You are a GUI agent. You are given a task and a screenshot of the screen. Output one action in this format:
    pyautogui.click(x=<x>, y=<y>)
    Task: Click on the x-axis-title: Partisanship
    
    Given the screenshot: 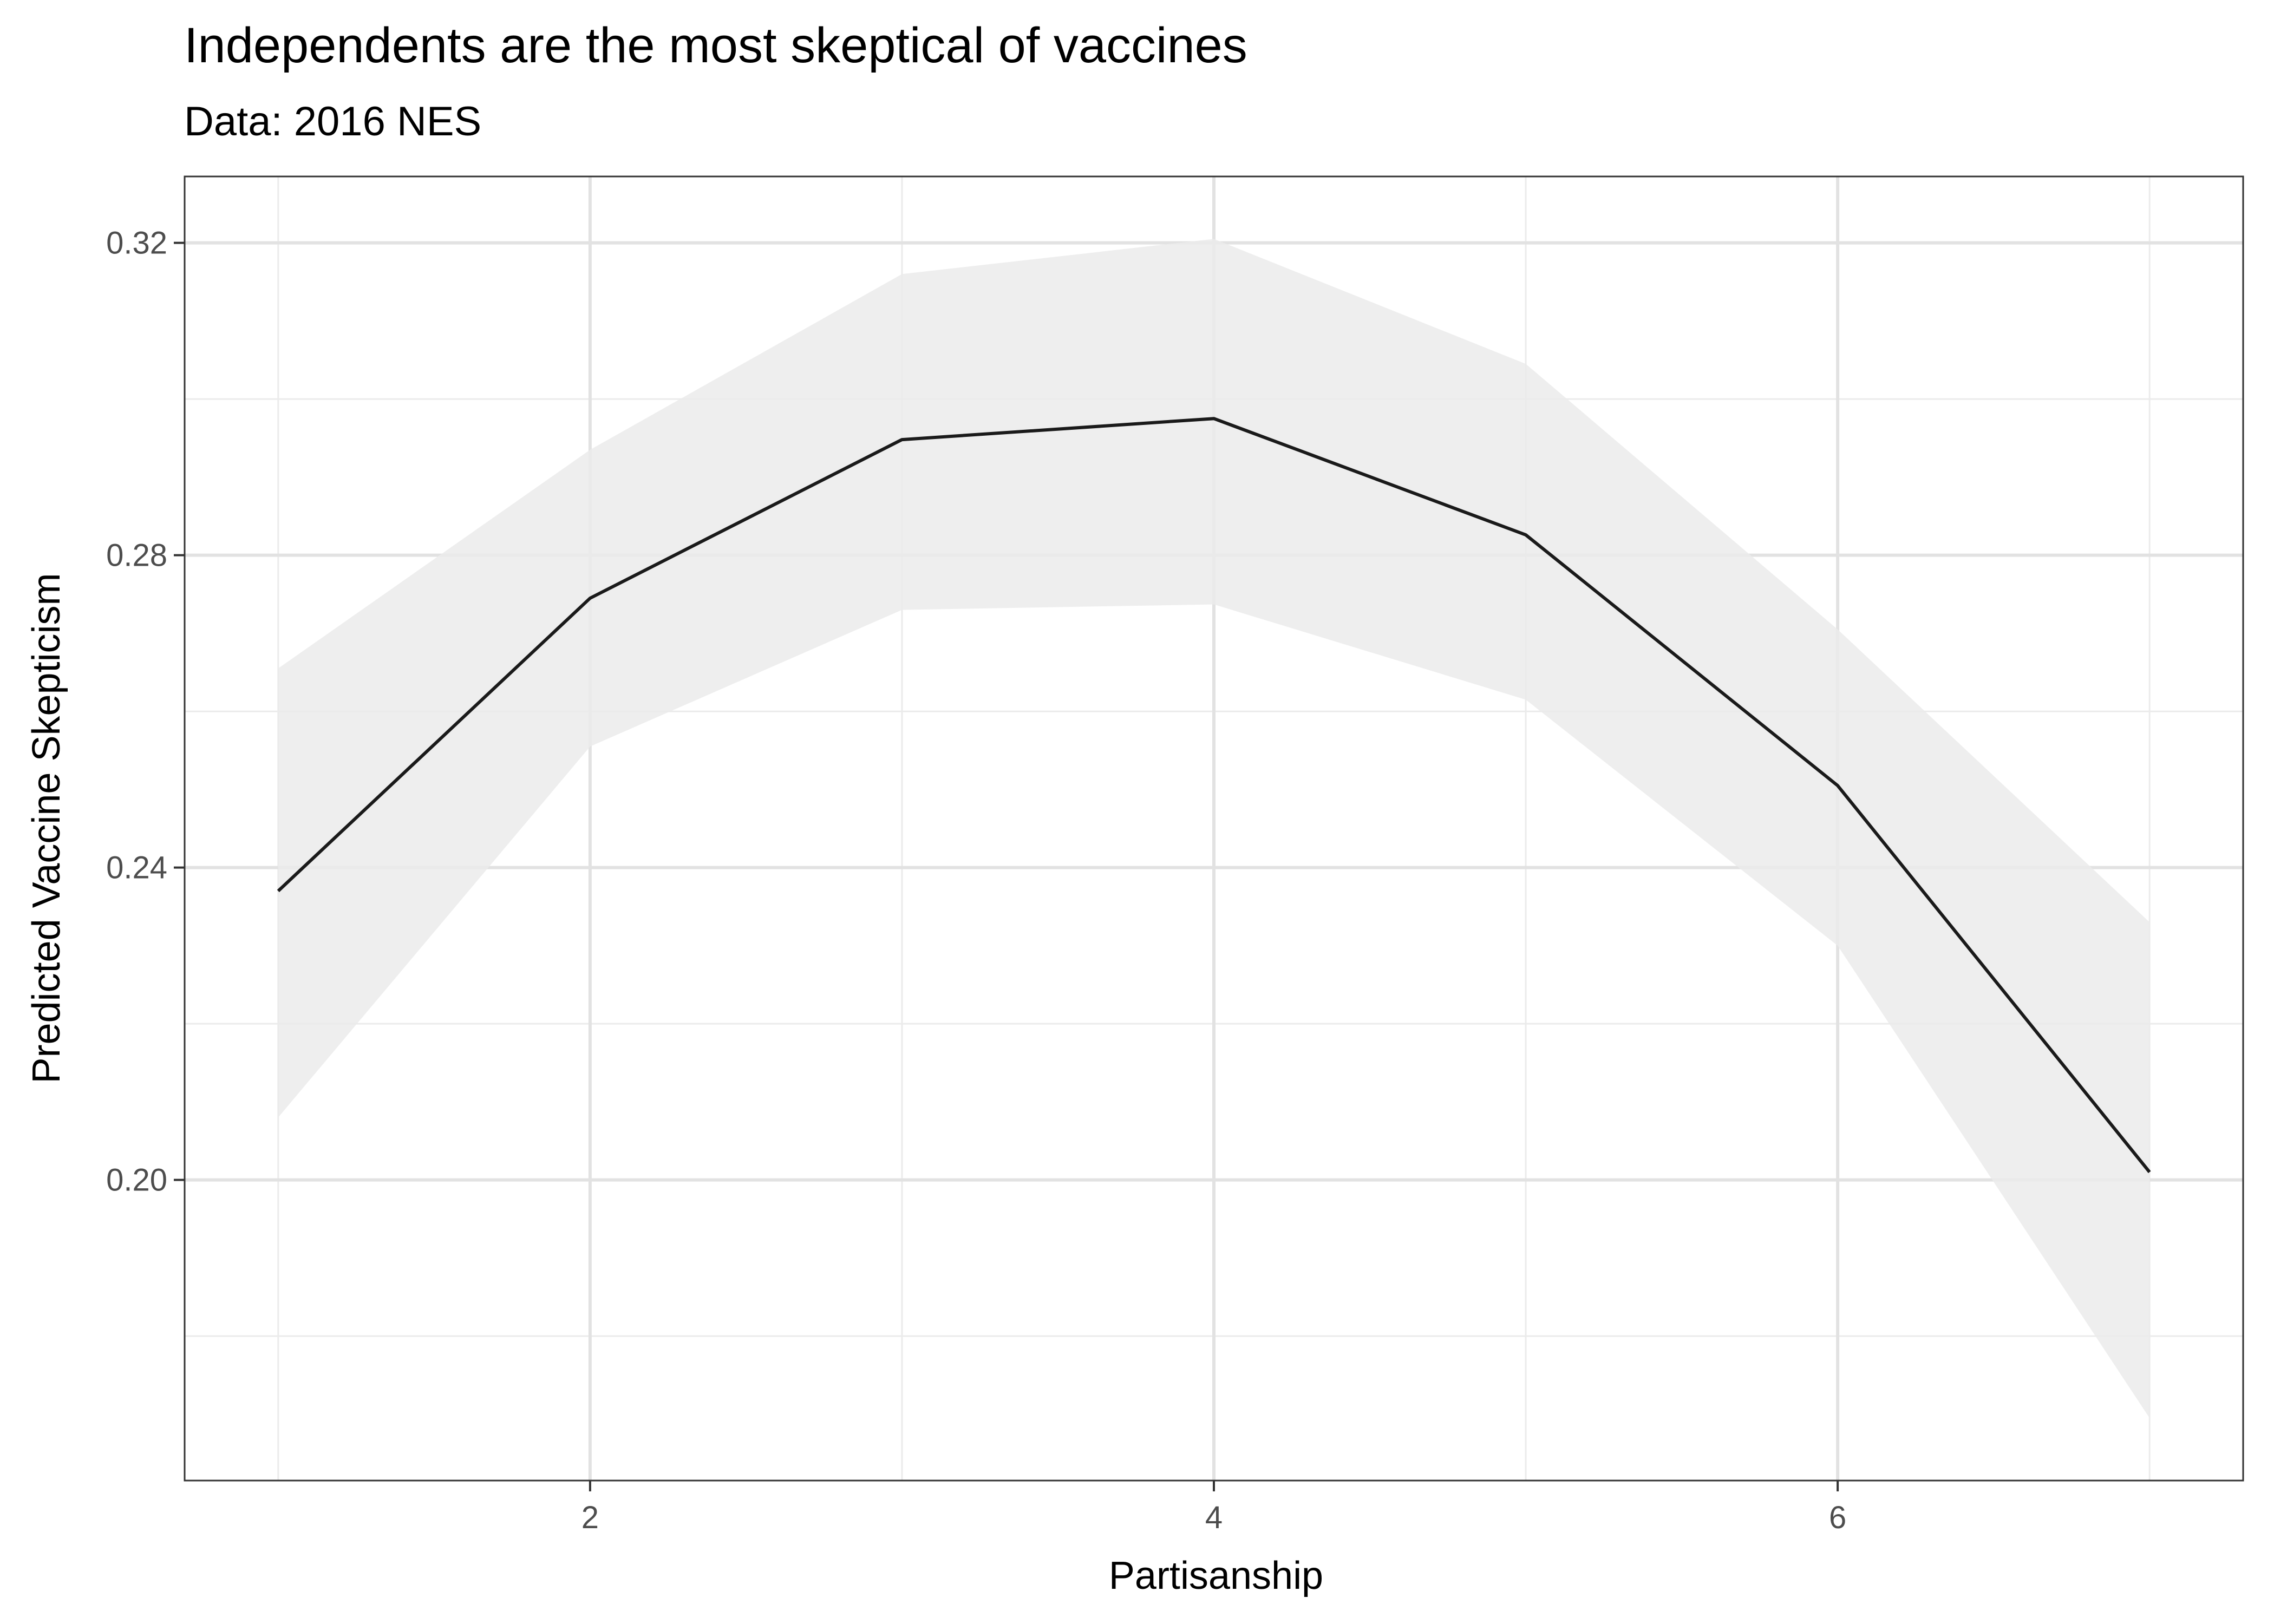 What is the action you would take?
    pyautogui.click(x=1216, y=1575)
    